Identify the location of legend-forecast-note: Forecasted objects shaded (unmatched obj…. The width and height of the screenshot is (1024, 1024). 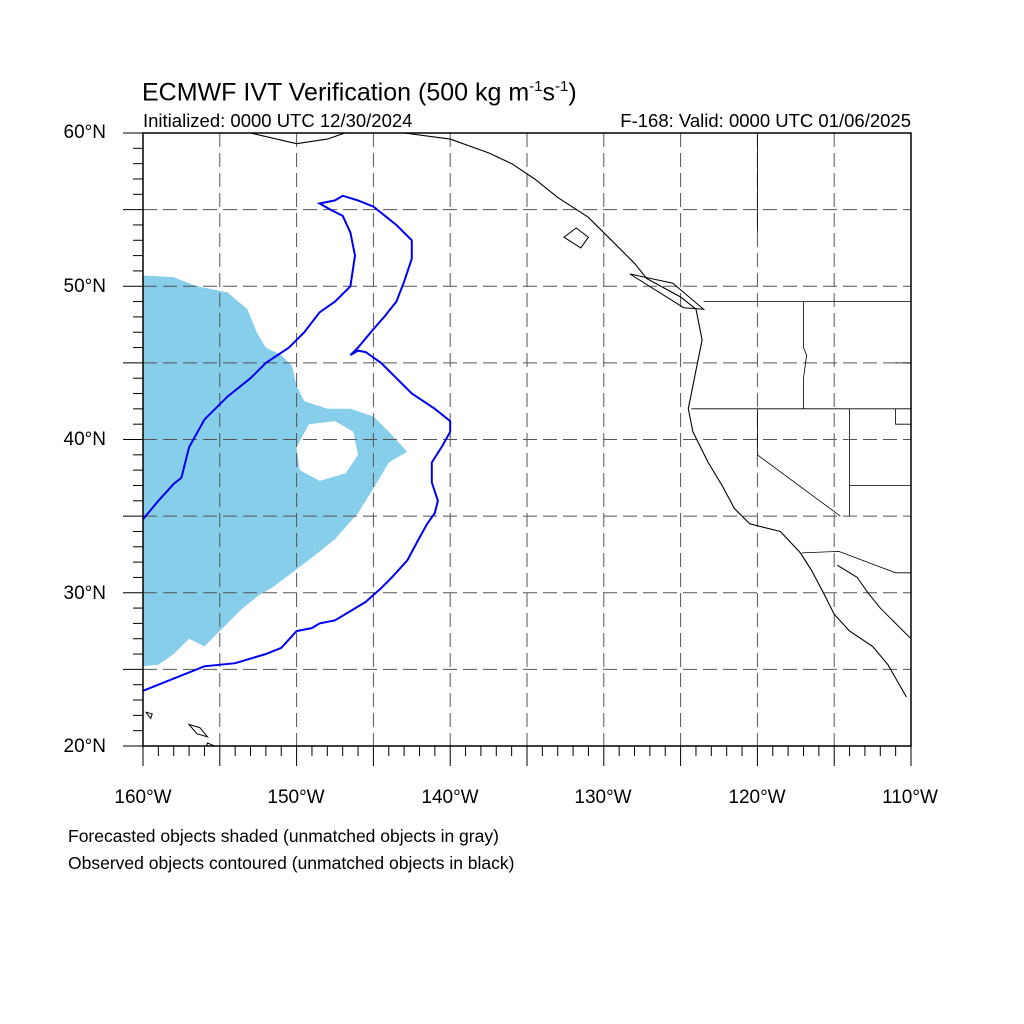
(283, 836).